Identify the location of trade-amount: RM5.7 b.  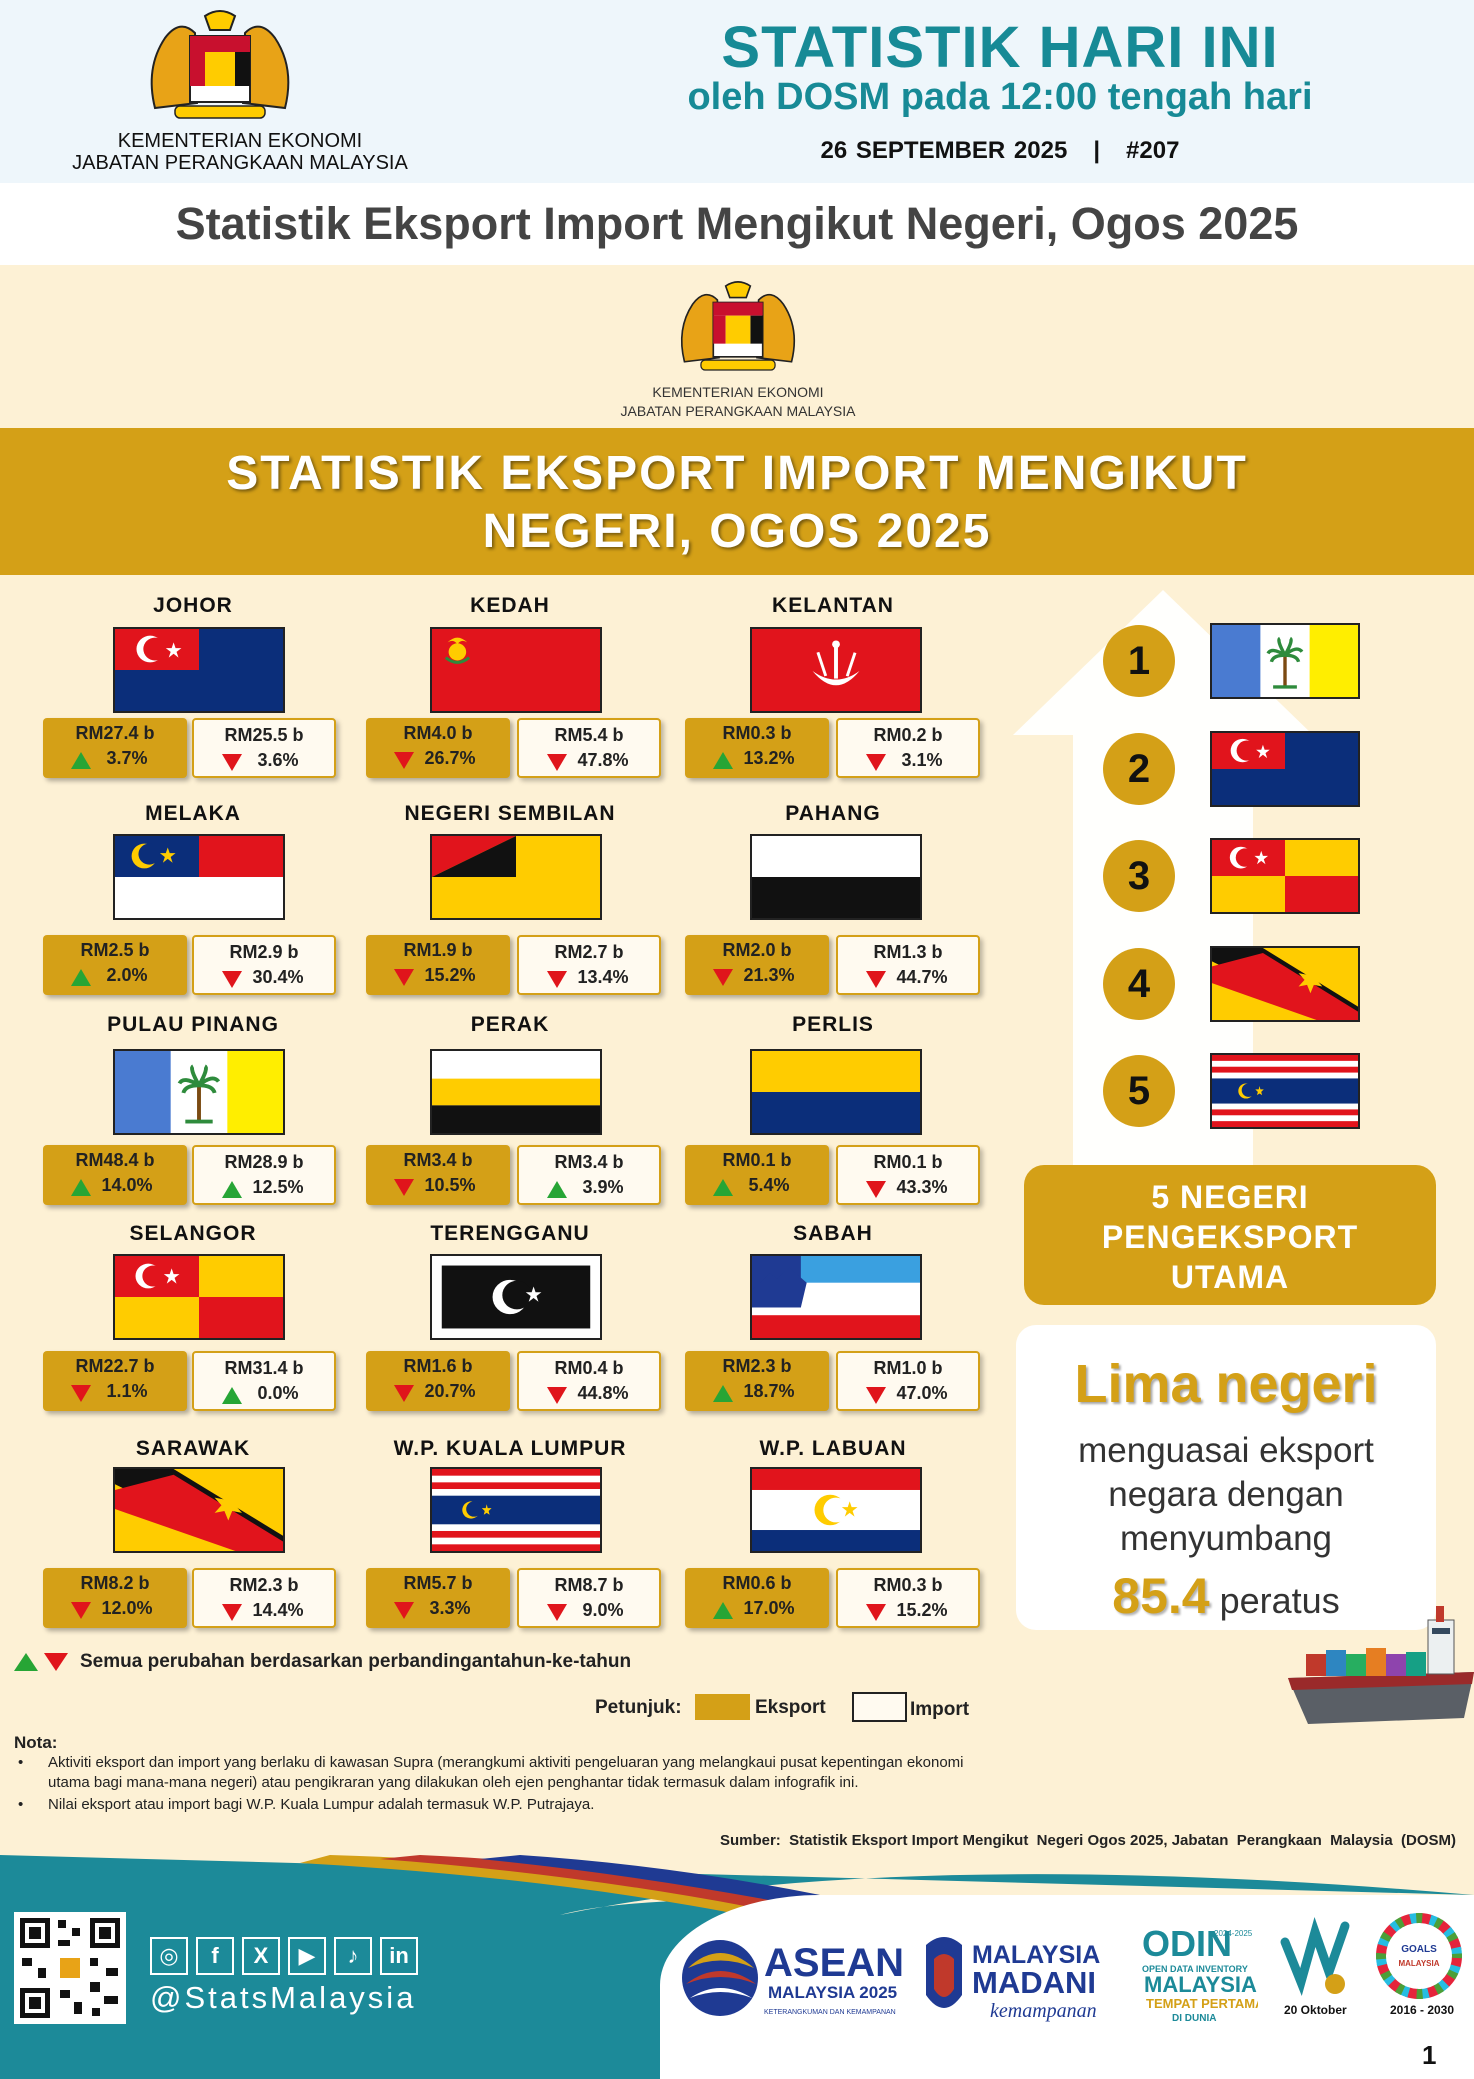
(438, 1583).